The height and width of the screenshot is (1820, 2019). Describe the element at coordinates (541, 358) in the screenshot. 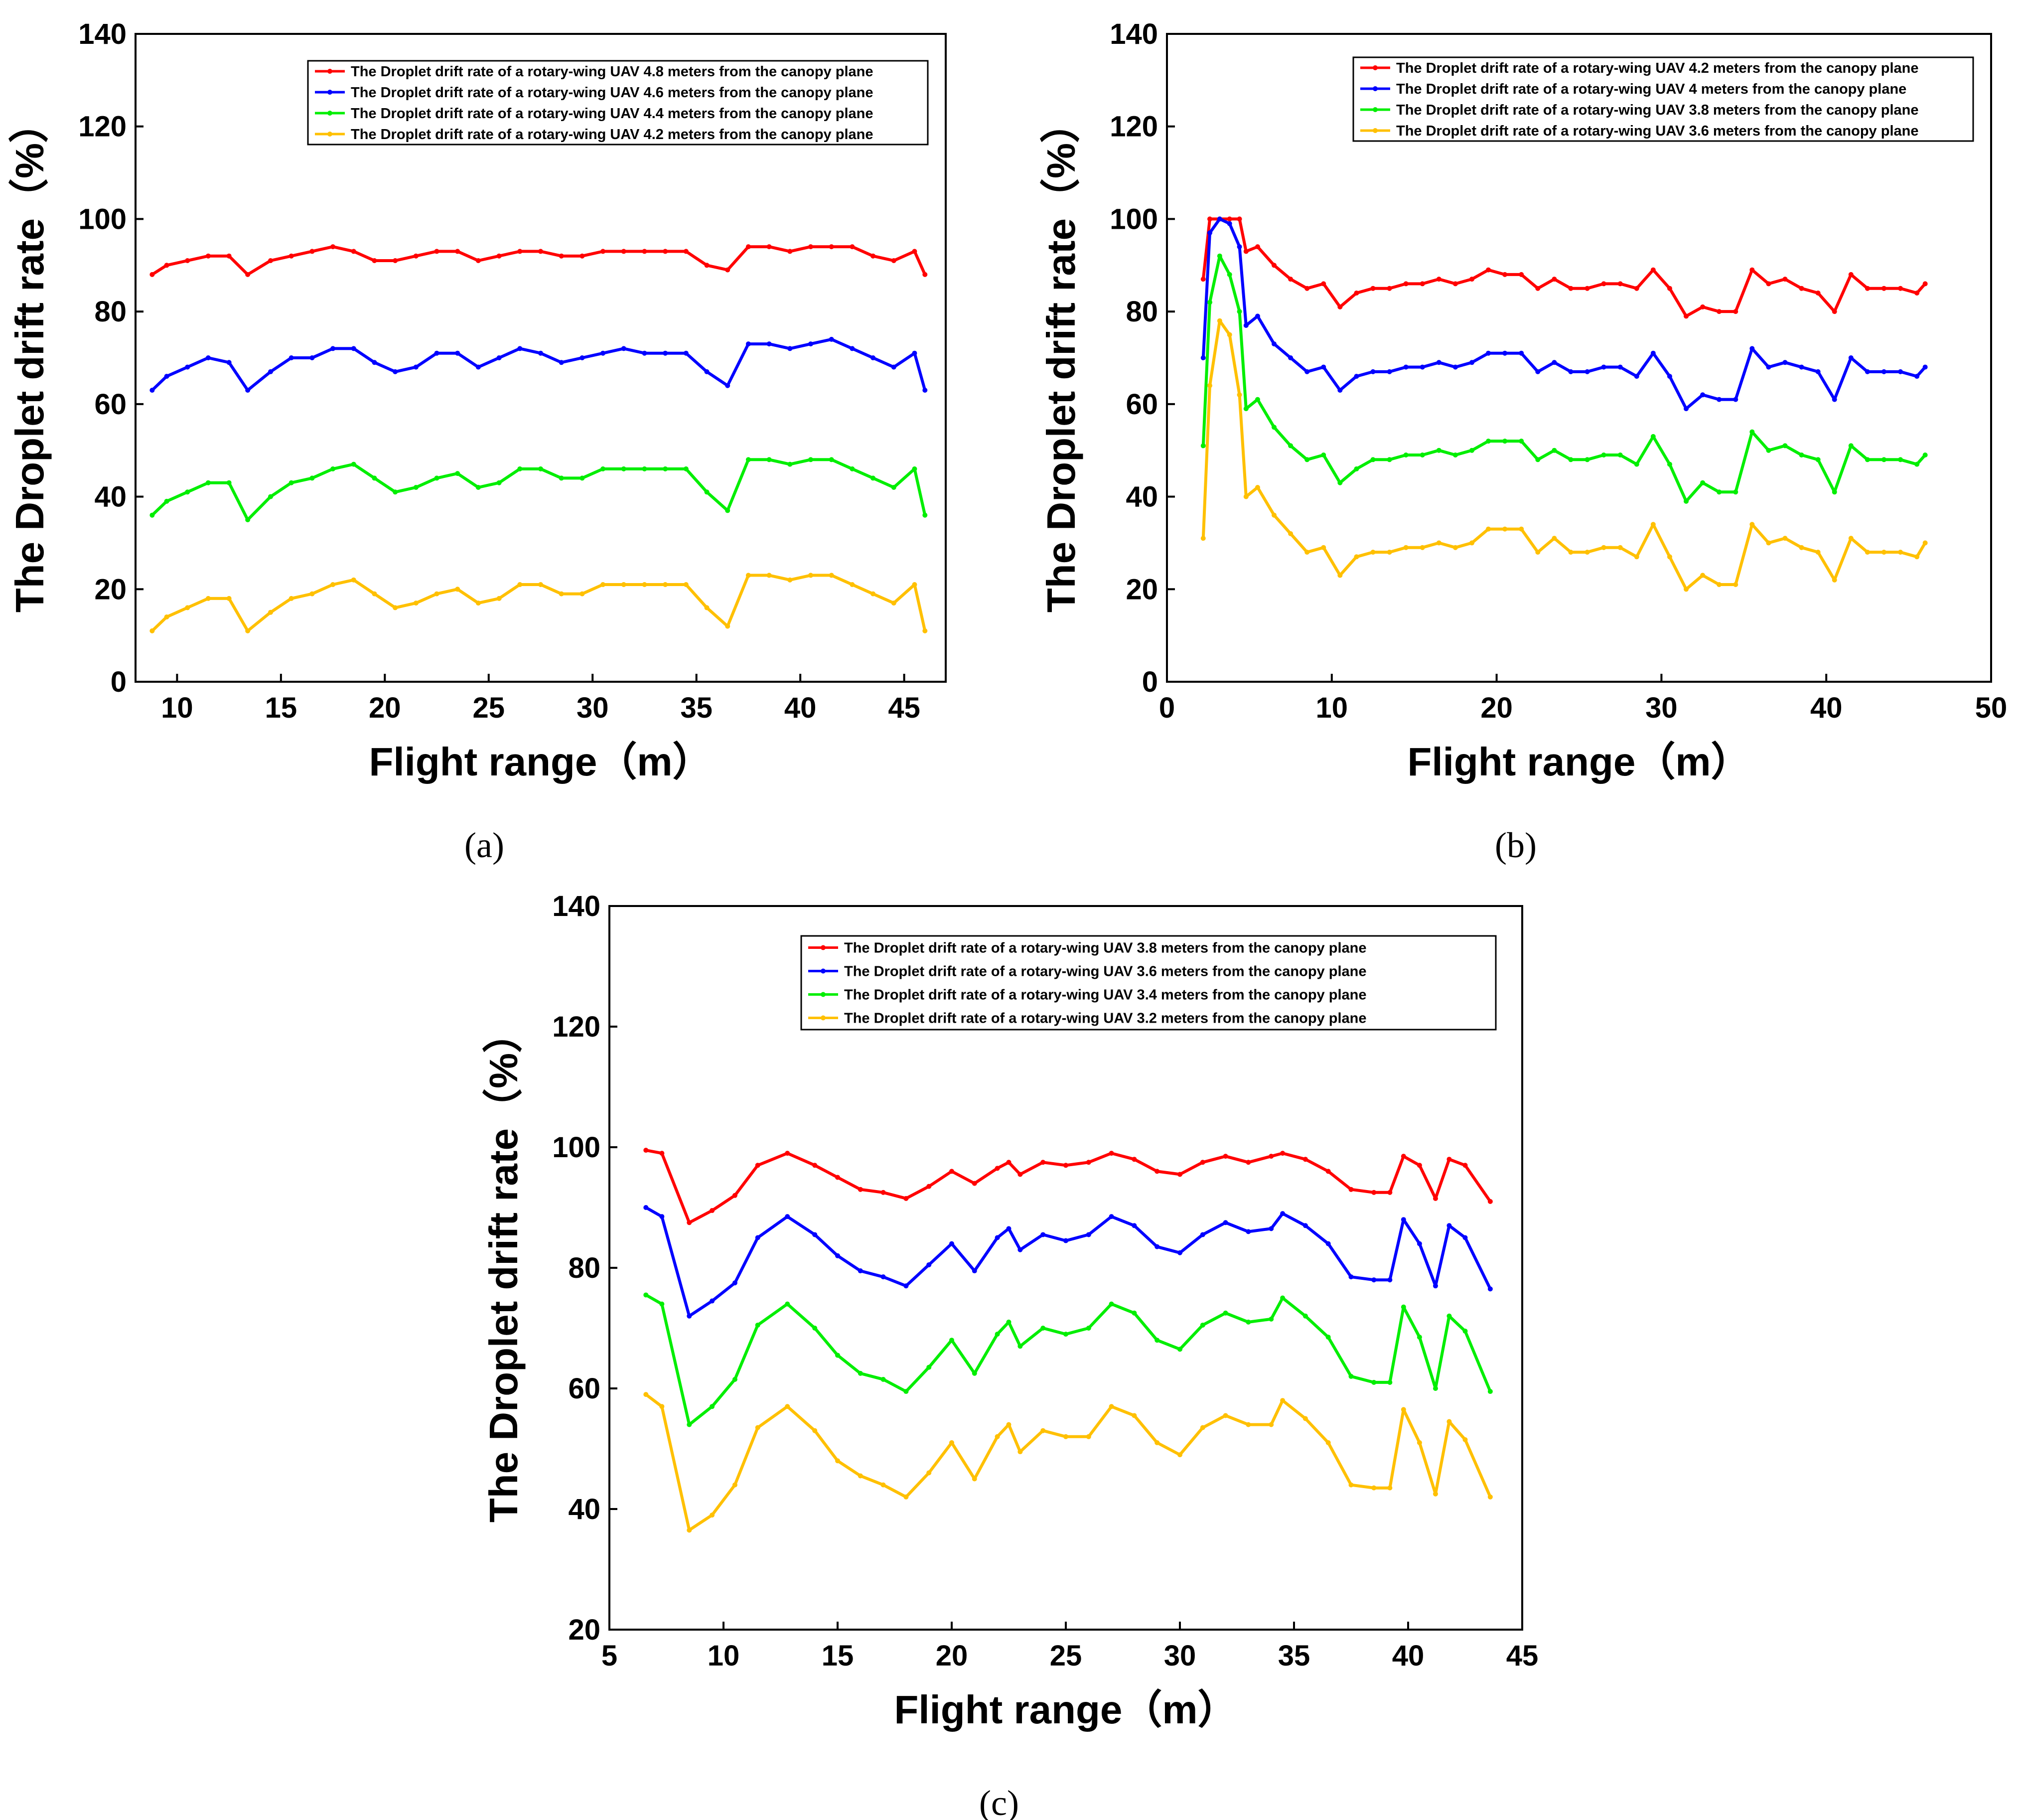

I see `plot-frame` at that location.